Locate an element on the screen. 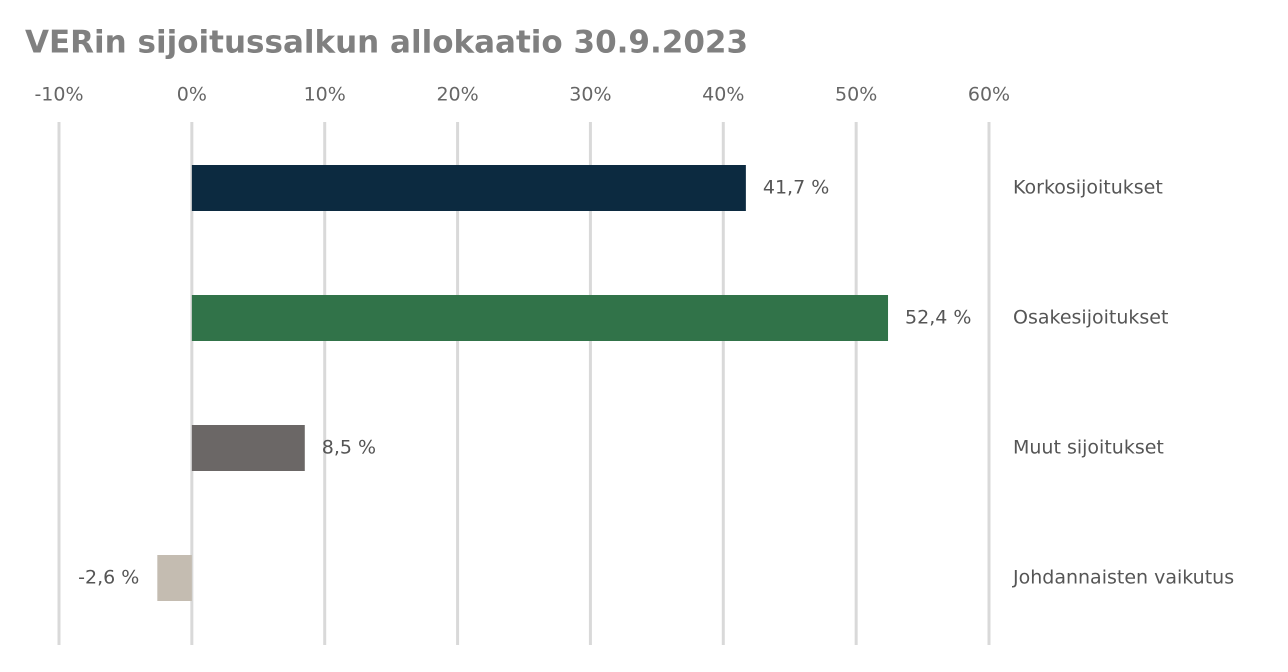 The width and height of the screenshot is (1288, 672). x-tick-label: 60% is located at coordinates (989, 95).